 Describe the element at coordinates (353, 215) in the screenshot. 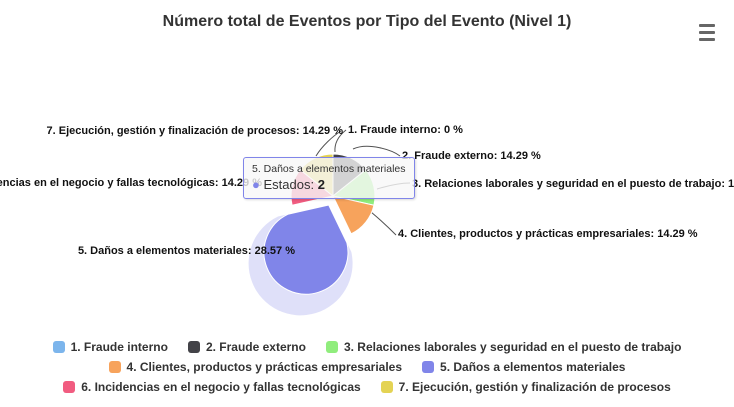

I see `pie-slice-clientes-productos` at that location.